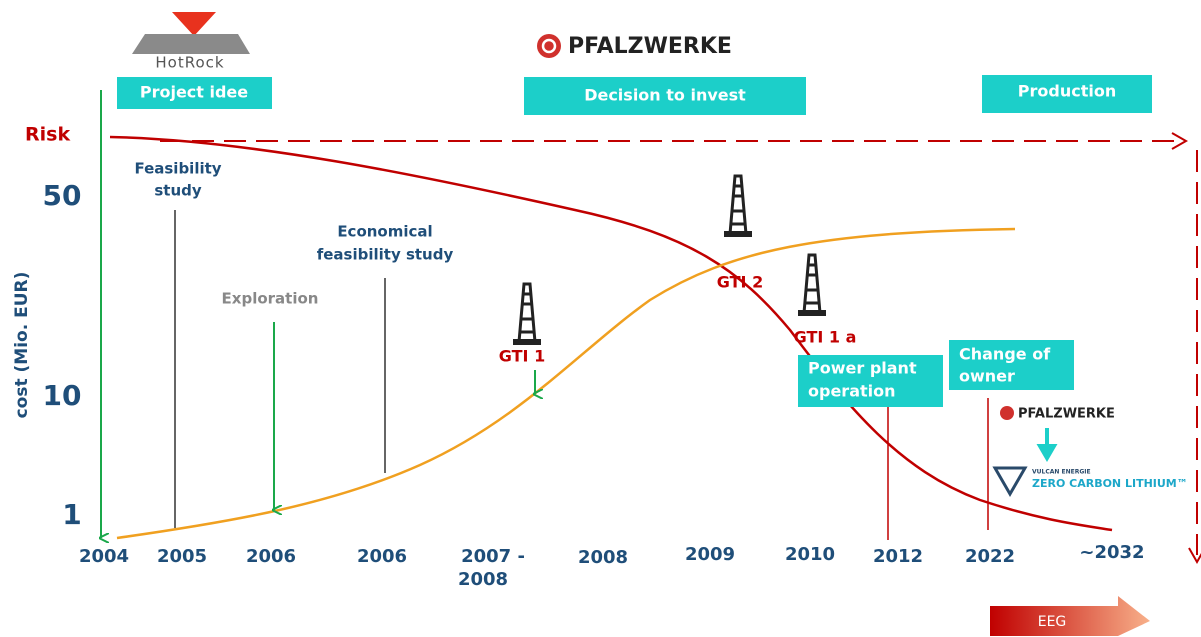 The image size is (1201, 637). What do you see at coordinates (1061, 472) in the screenshot?
I see `logo-text: VULCAN ENERGIE` at bounding box center [1061, 472].